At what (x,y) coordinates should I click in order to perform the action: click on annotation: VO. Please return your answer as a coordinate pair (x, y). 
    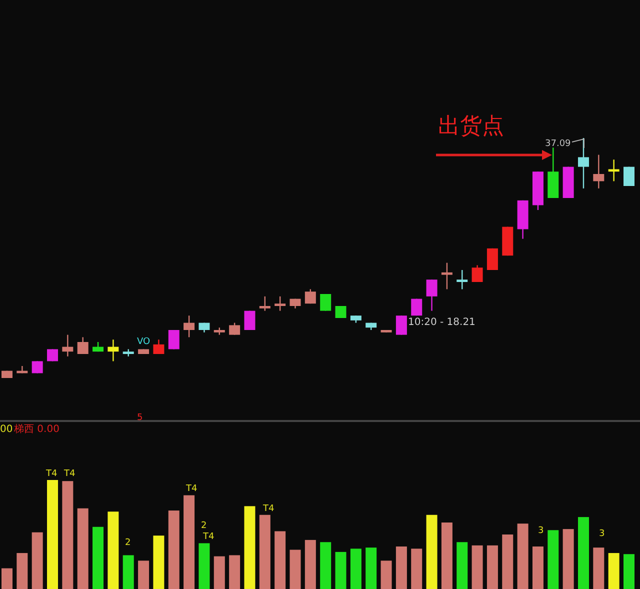
    Looking at the image, I should click on (143, 342).